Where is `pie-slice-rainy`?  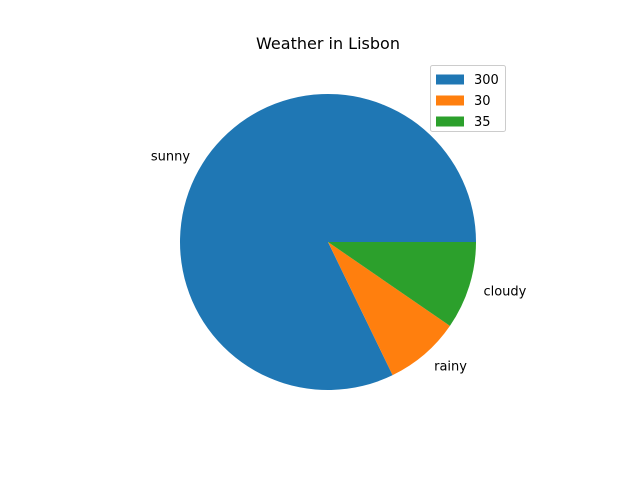 pie-slice-rainy is located at coordinates (389, 309).